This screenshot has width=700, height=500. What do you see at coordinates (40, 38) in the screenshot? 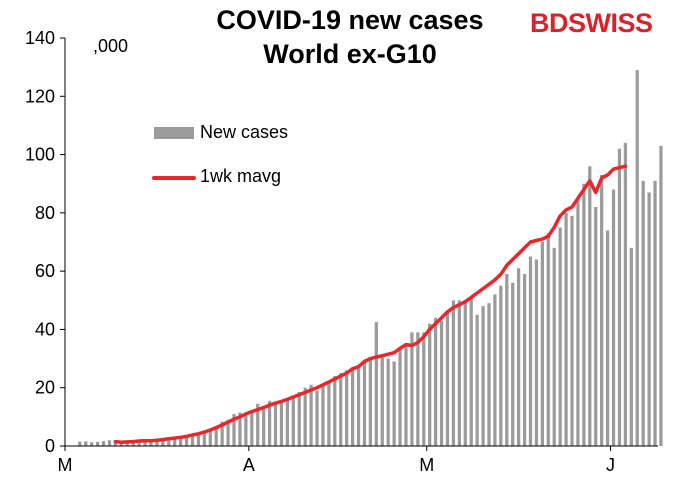
I see `y-tick-label: 140` at bounding box center [40, 38].